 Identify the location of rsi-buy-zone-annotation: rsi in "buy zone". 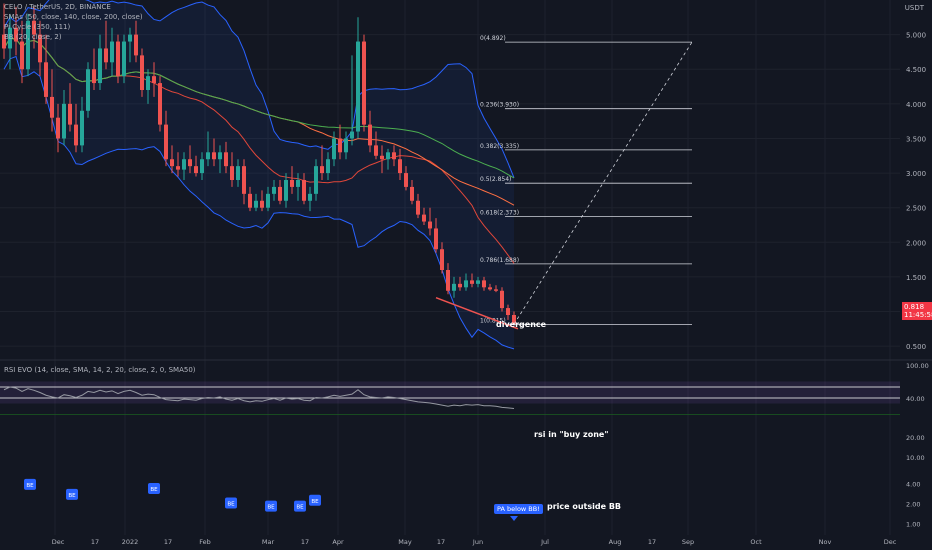
(571, 434).